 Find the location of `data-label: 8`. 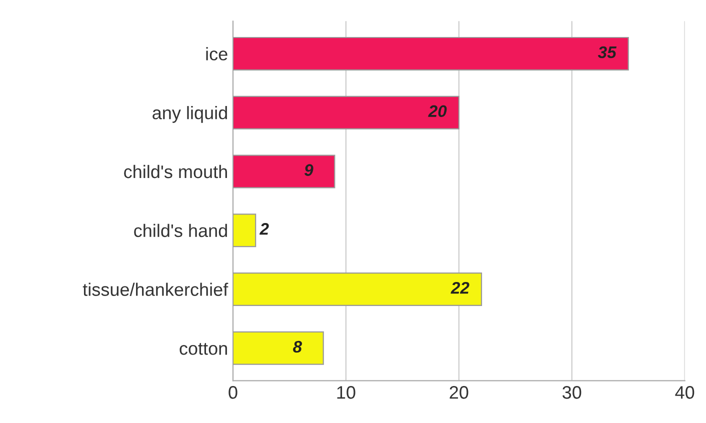

data-label: 8 is located at coordinates (297, 346).